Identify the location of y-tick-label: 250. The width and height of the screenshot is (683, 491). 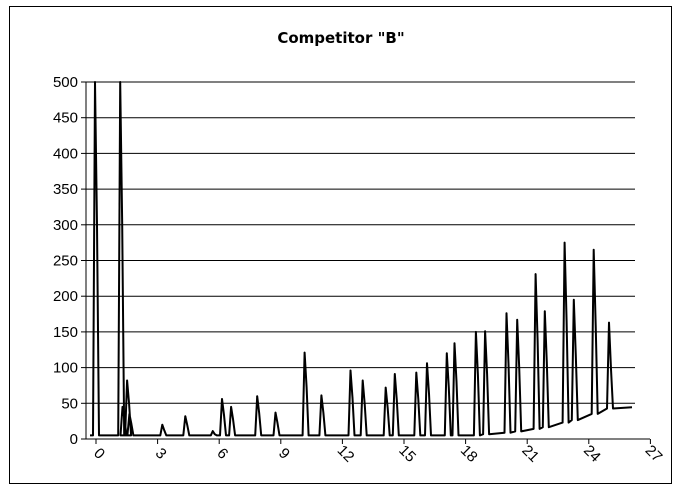
(65, 261).